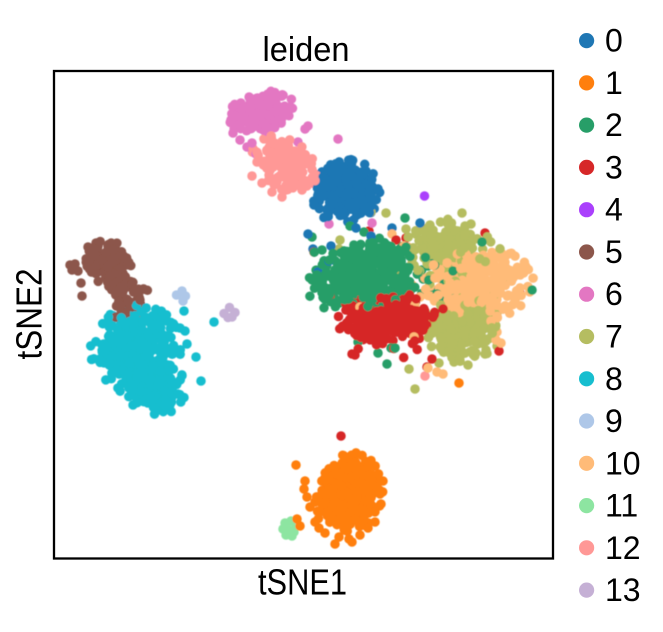 This screenshot has height=632, width=663. What do you see at coordinates (614, 337) in the screenshot?
I see `svg-text: 7` at bounding box center [614, 337].